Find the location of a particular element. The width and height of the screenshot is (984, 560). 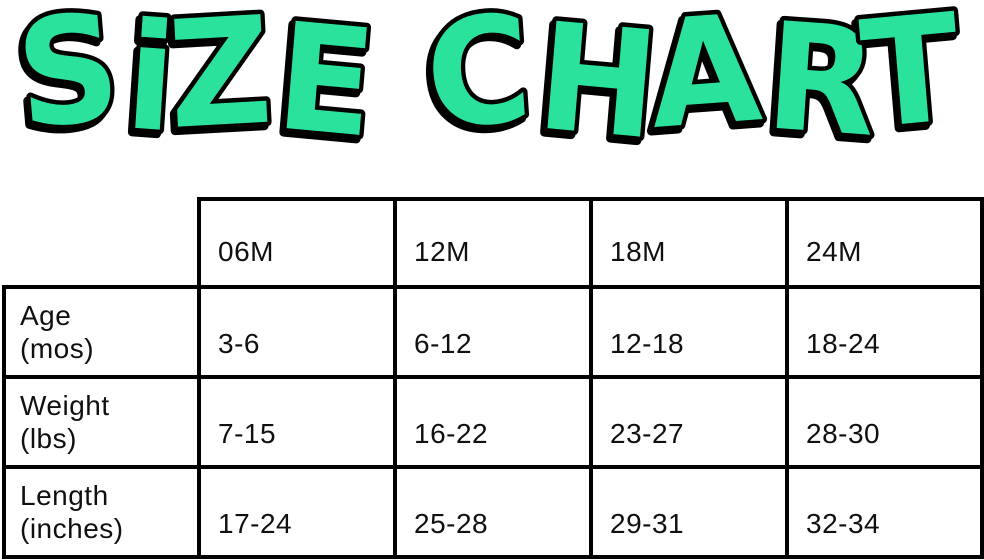

row-label-age-line2: (mos) is located at coordinates (57, 348).